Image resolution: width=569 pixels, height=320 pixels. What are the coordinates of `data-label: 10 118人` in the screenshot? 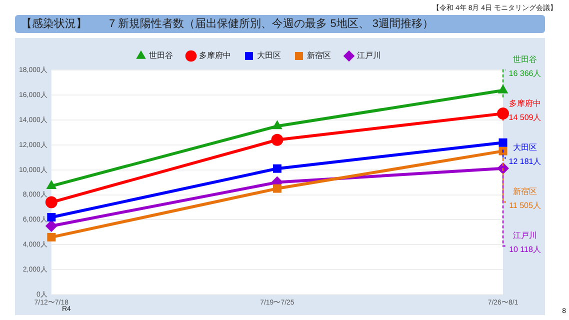 It's located at (525, 249).